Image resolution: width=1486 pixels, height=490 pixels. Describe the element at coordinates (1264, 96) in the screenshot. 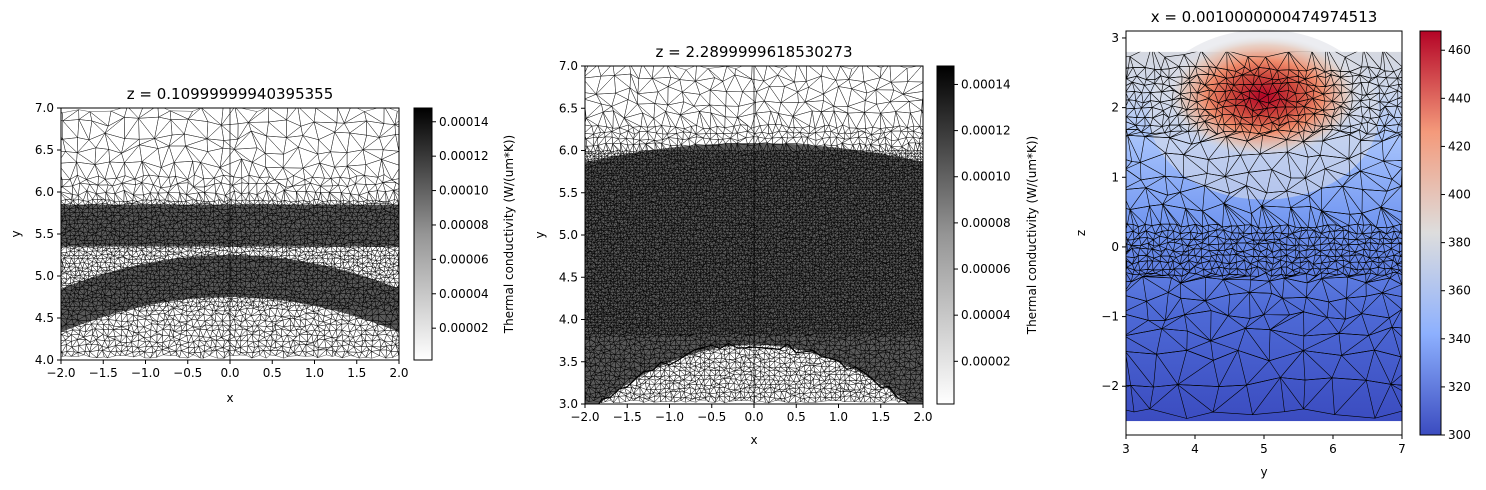

I see `hotspot` at that location.